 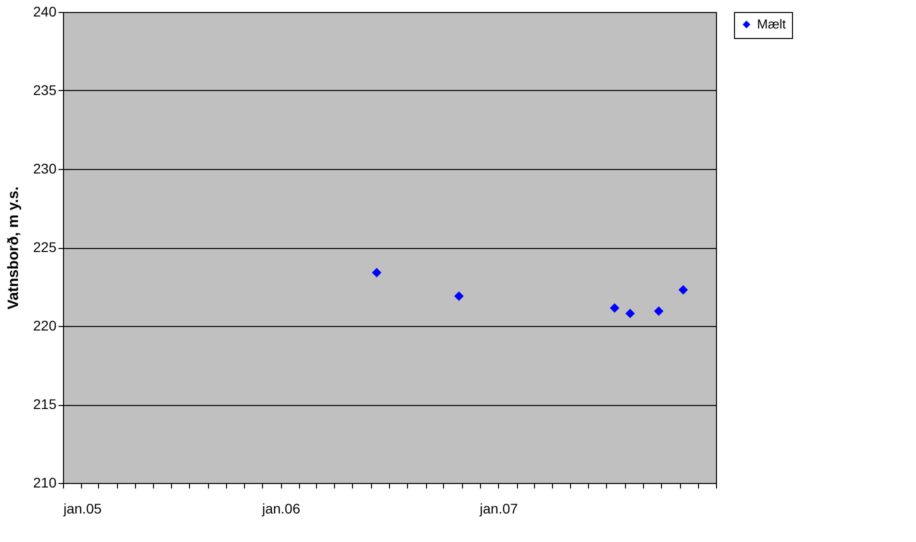 I want to click on y-tick-label: 225, so click(x=45, y=247).